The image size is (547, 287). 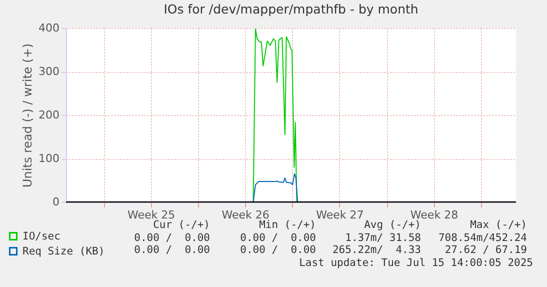 I want to click on text: 265.22m/ 4.33, so click(x=376, y=250).